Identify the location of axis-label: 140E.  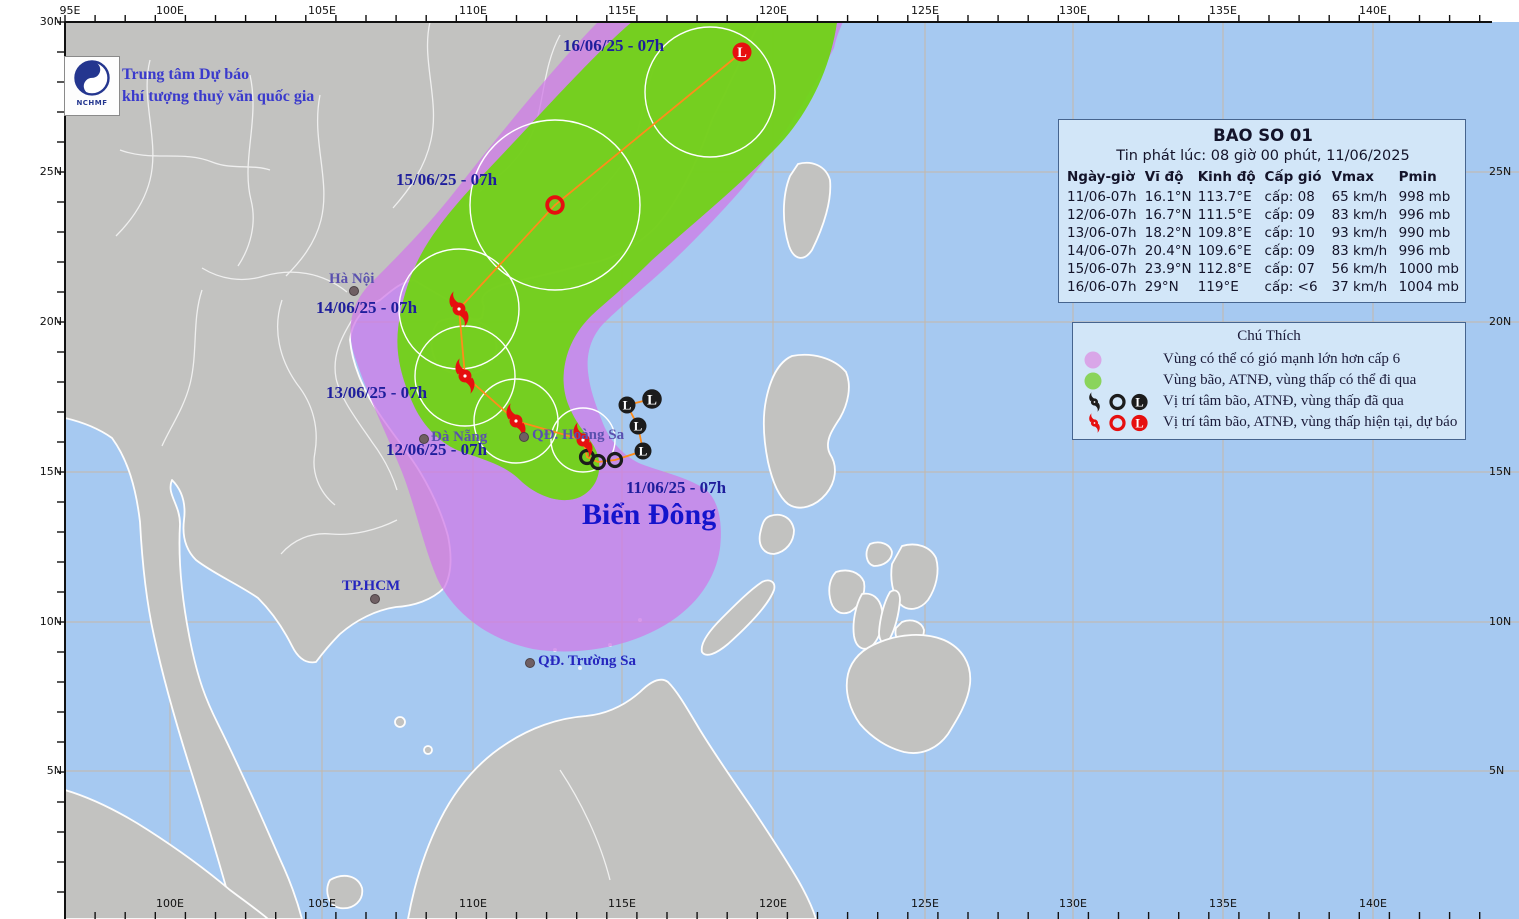
(1373, 903).